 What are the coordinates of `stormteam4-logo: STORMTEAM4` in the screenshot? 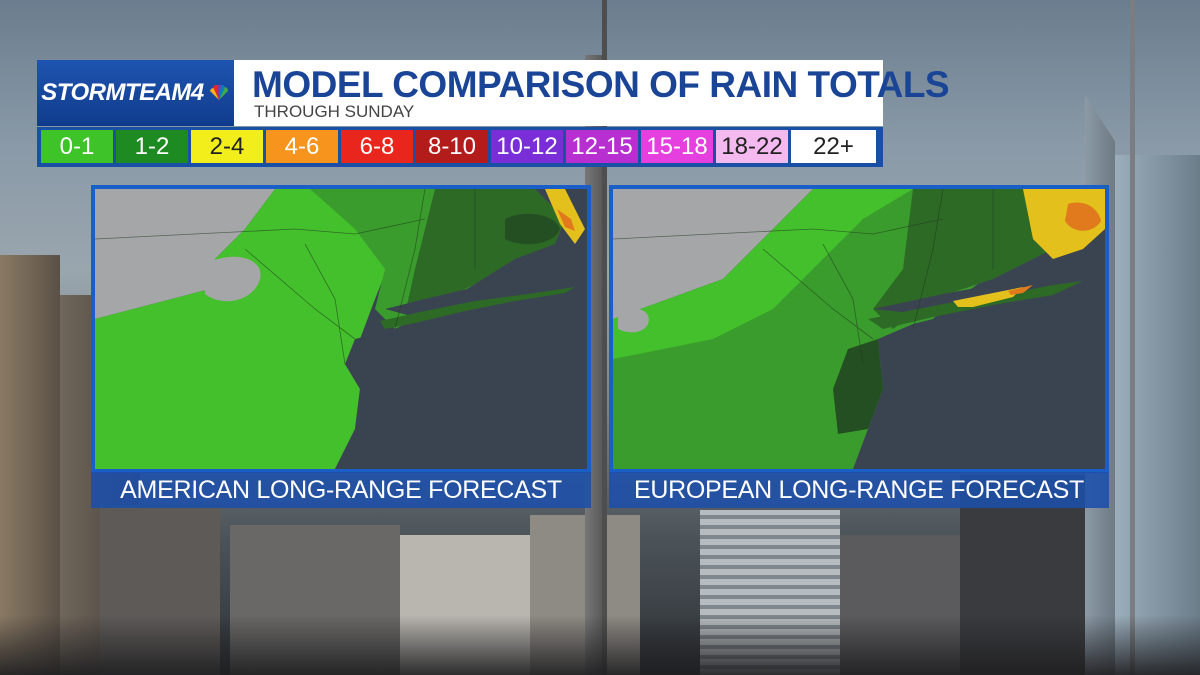 It's located at (135, 93).